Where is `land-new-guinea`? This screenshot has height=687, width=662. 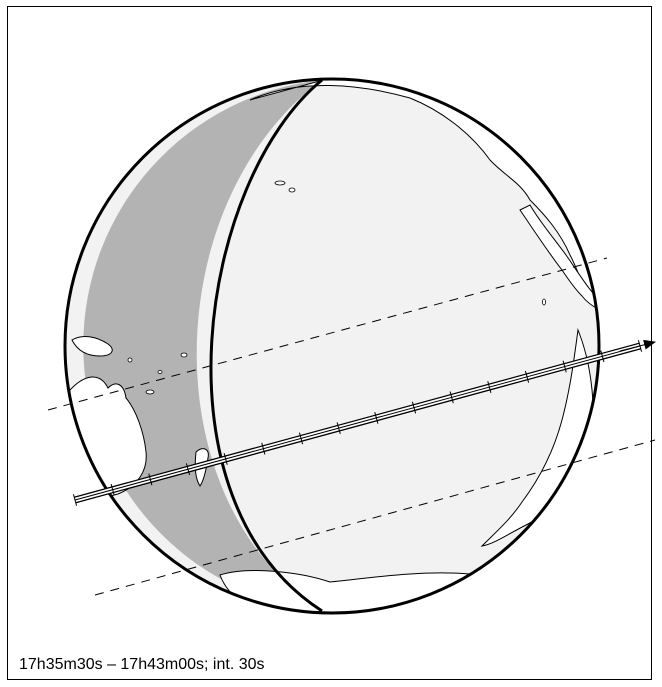
land-new-guinea is located at coordinates (92, 346).